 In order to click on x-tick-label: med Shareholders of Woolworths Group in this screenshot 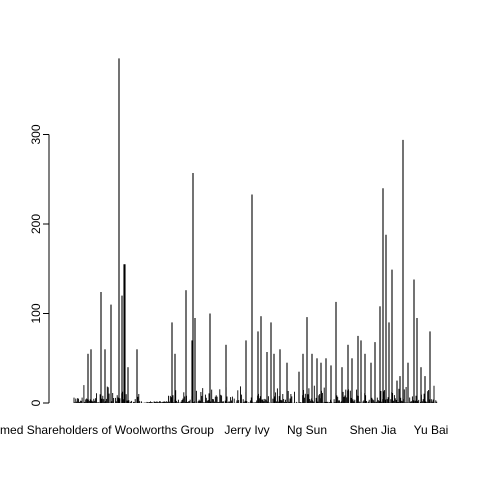, I will do `click(107, 430)`.